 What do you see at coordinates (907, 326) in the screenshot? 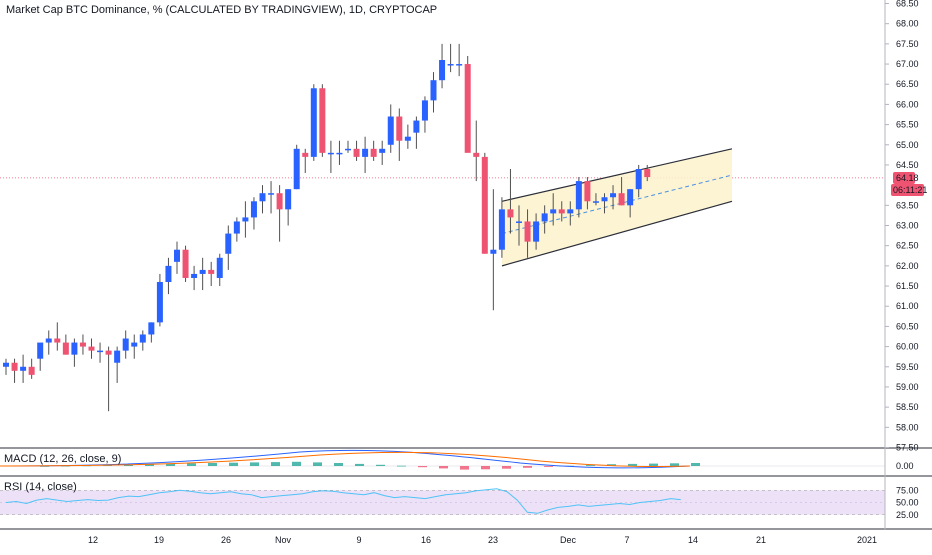
I see `price-tick-label: 60.50` at bounding box center [907, 326].